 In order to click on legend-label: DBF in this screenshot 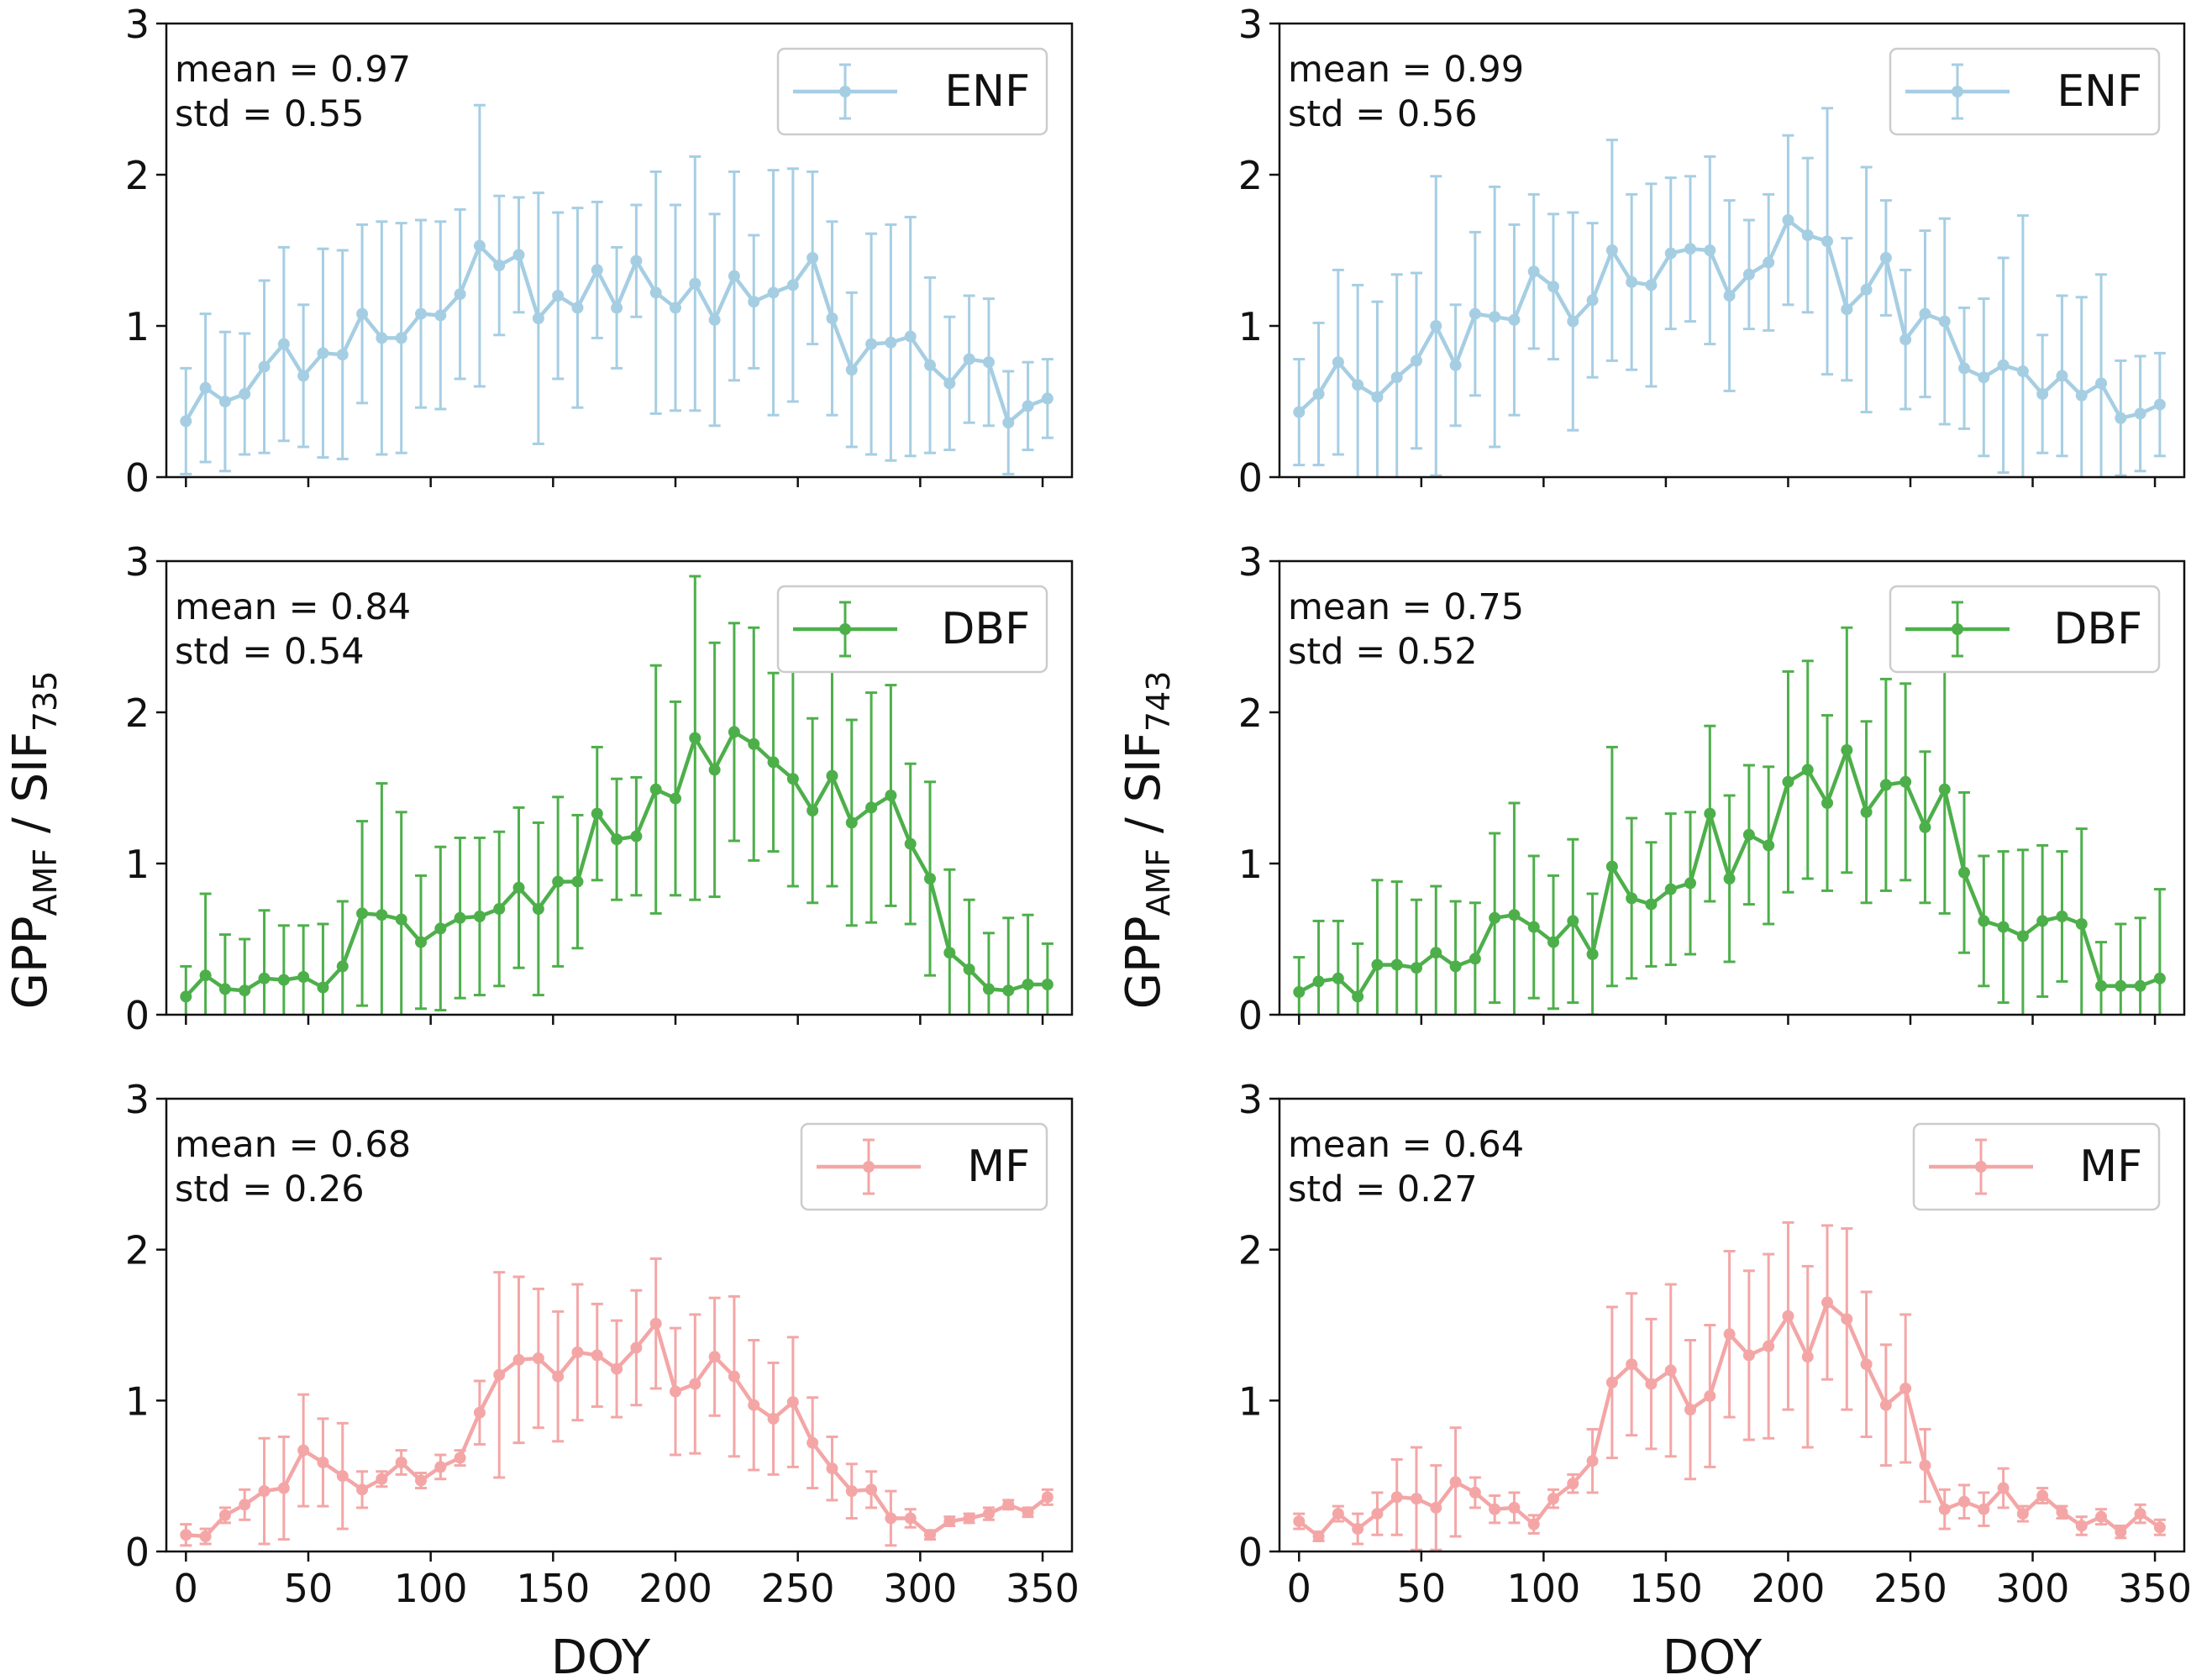, I will do `click(2097, 629)`.